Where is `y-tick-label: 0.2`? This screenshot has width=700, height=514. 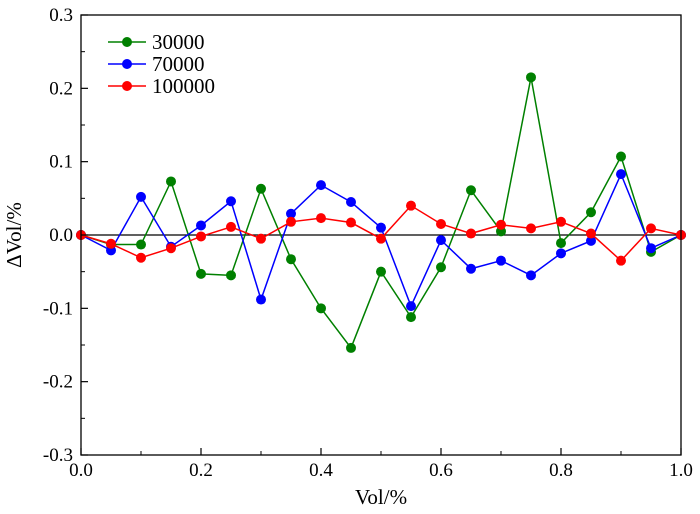 y-tick-label: 0.2 is located at coordinates (61, 88).